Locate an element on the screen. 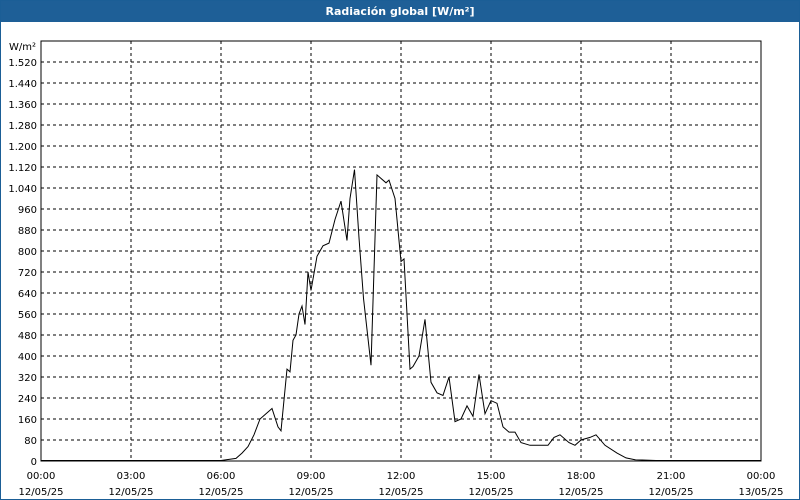  x-tick-time-label: 12:00 is located at coordinates (401, 476).